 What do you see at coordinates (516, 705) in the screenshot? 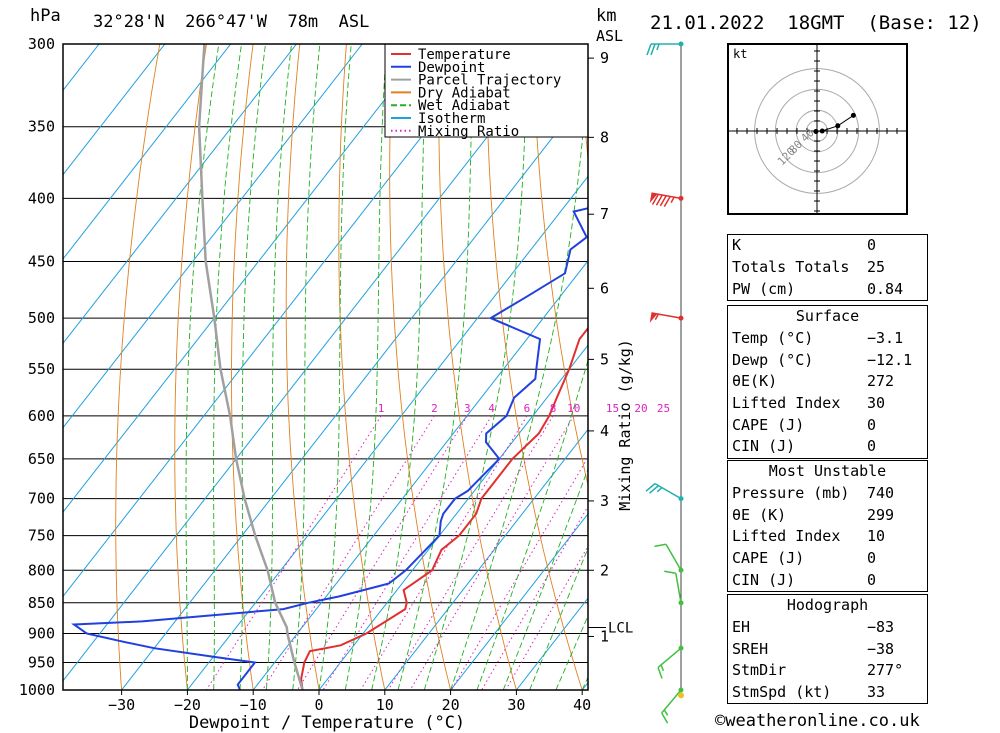
I see `x-tick-label: 30` at bounding box center [516, 705].